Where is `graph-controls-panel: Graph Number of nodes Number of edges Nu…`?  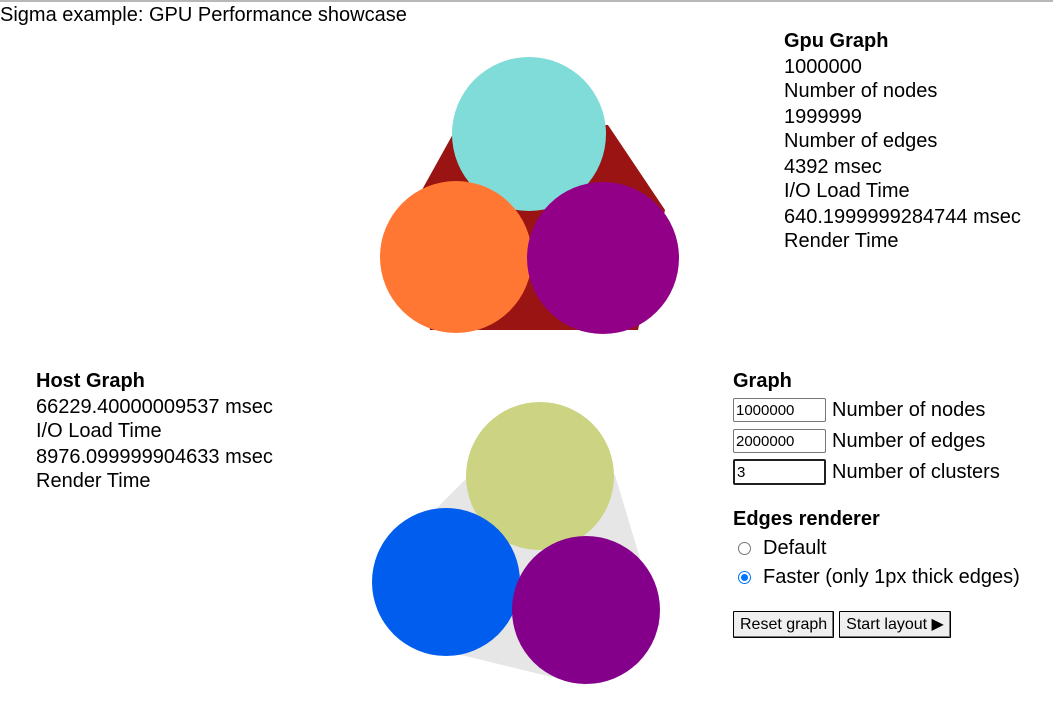 graph-controls-panel: Graph Number of nodes Number of edges Nu… is located at coordinates (876, 503).